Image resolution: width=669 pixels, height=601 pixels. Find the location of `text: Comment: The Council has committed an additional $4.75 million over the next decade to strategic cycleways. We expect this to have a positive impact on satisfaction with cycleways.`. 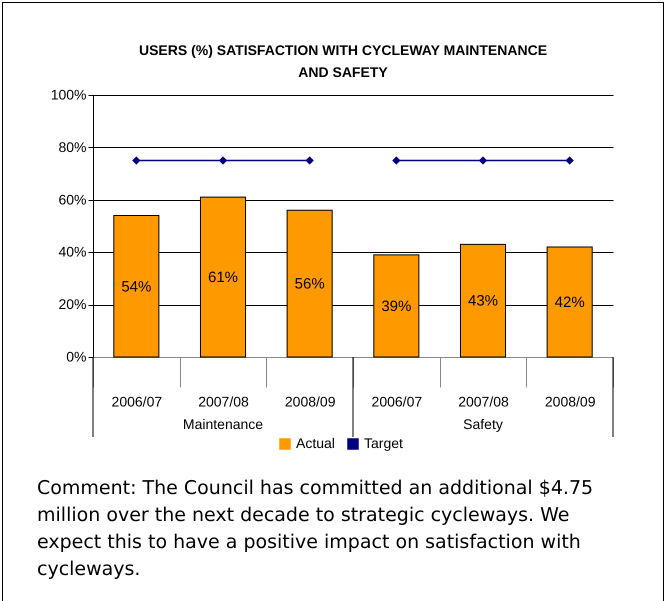

text: Comment: The Council has committed an additional $4.75 million over the next decade to strategic cycleways. We expect this to have a positive impact on satisfaction with cycleways. is located at coordinates (315, 529).